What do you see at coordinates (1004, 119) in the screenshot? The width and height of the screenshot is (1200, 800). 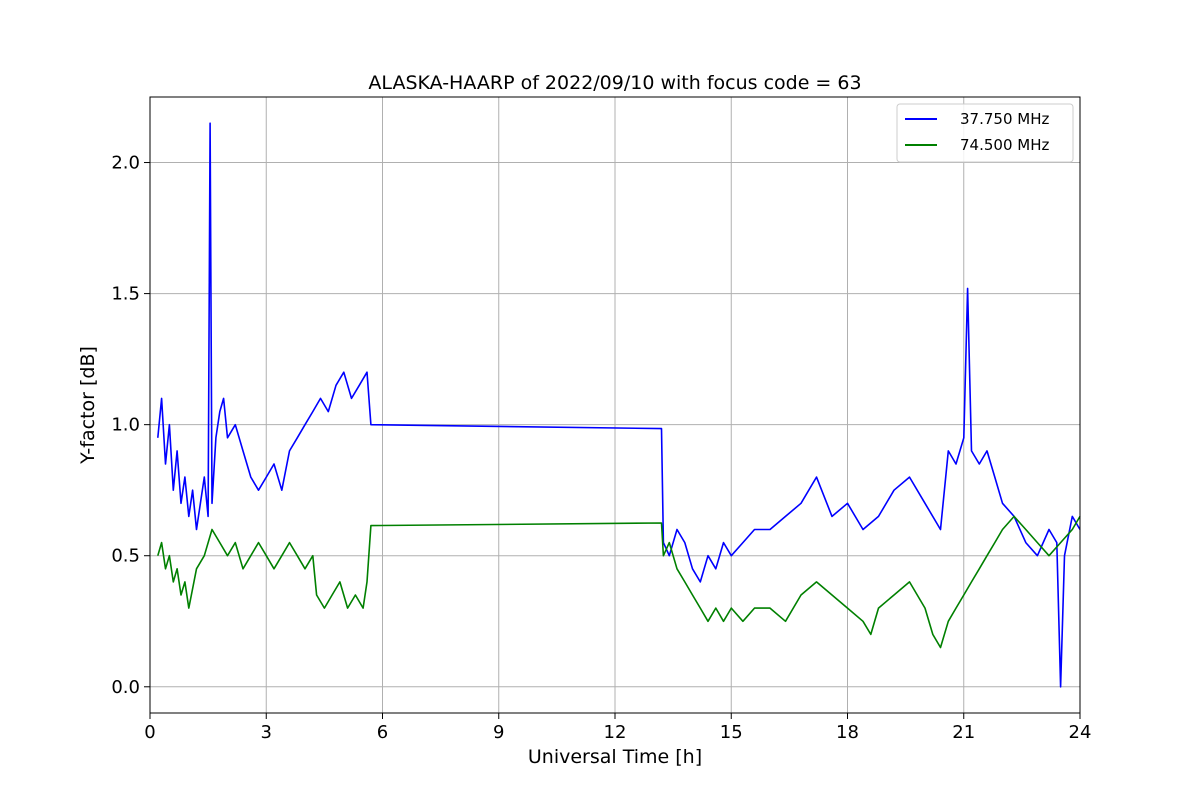 I see `legend-label: 37.750 MHz` at bounding box center [1004, 119].